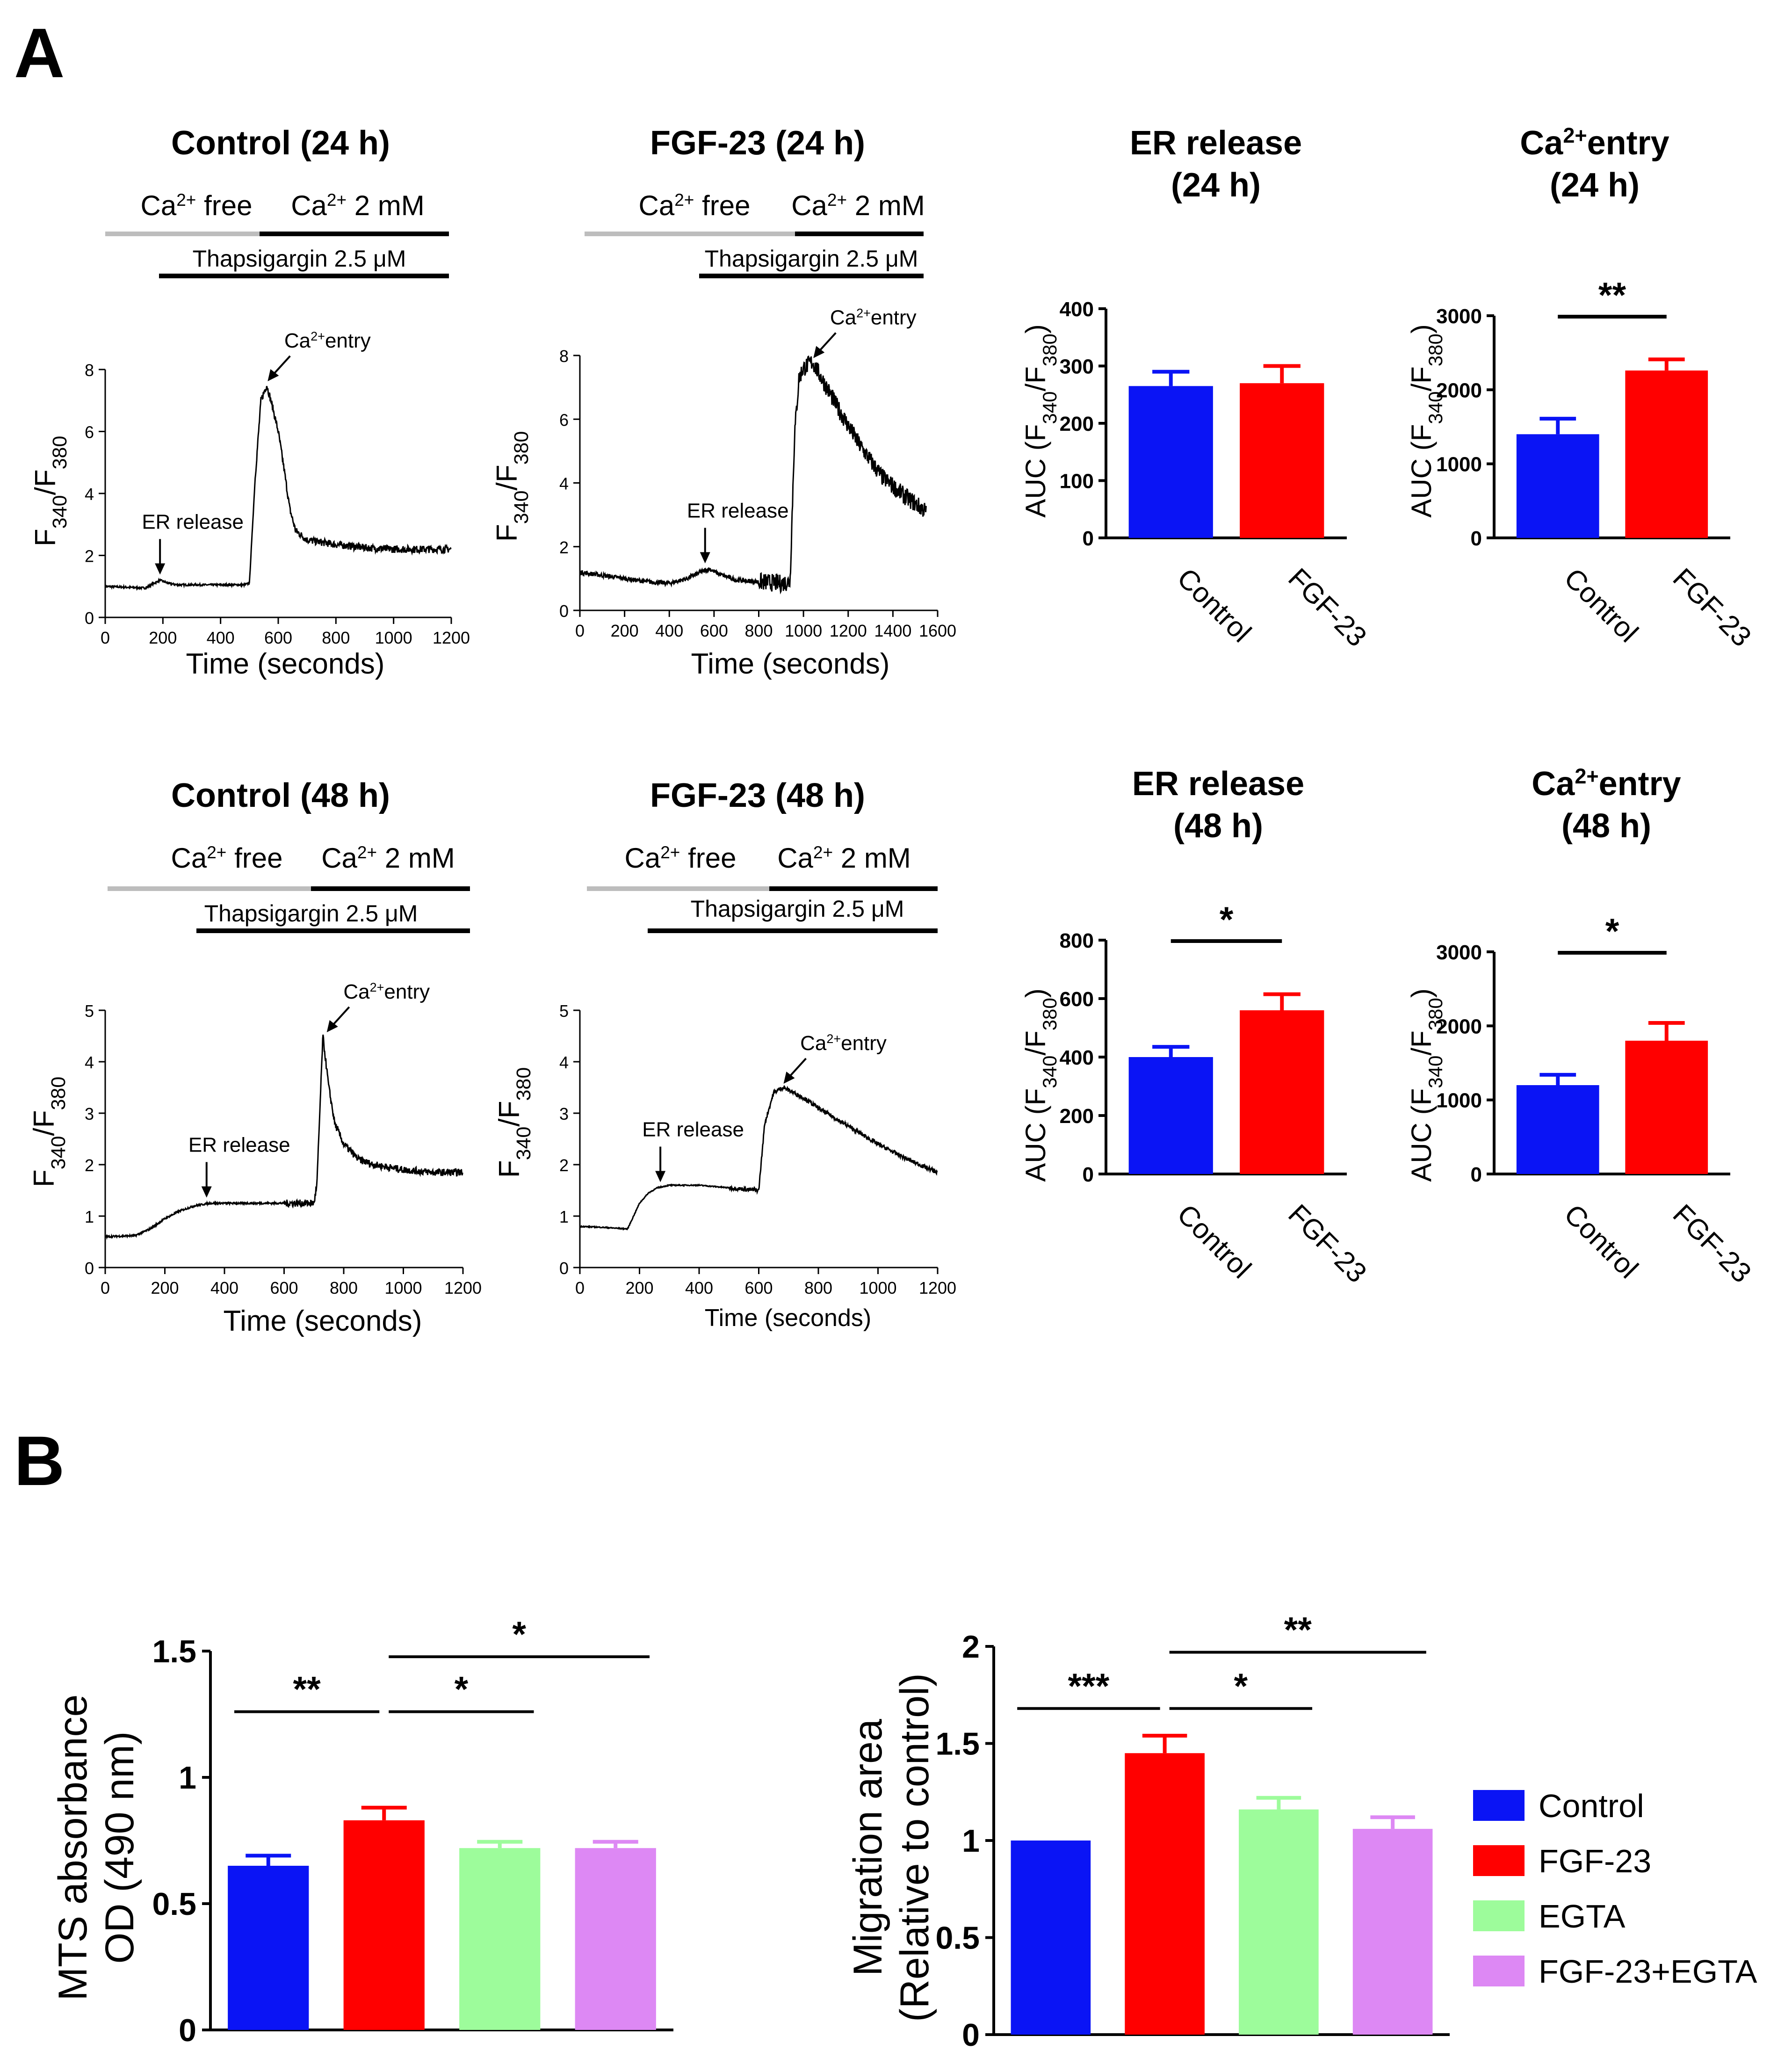 The image size is (1792, 2058). I want to click on y-tick-label: 400, so click(1077, 310).